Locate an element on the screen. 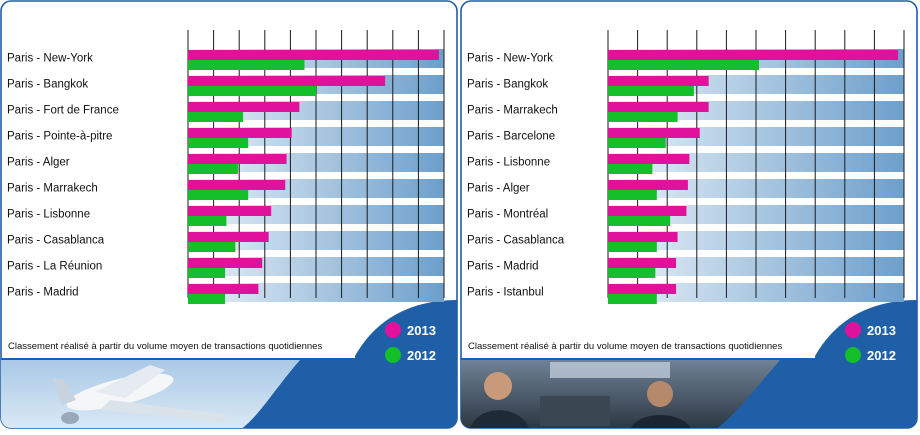  pilot-head-right is located at coordinates (660, 394).